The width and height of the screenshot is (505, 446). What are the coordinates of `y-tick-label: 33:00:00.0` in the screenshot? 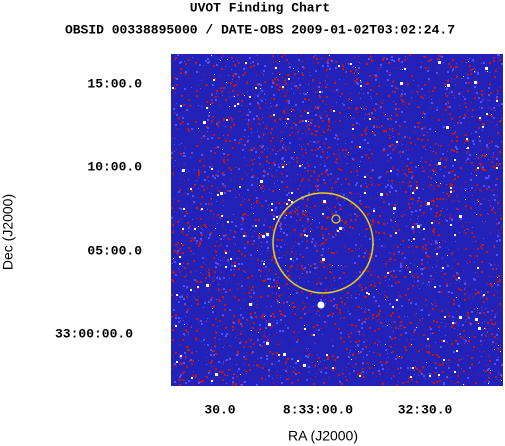 It's located at (94, 333).